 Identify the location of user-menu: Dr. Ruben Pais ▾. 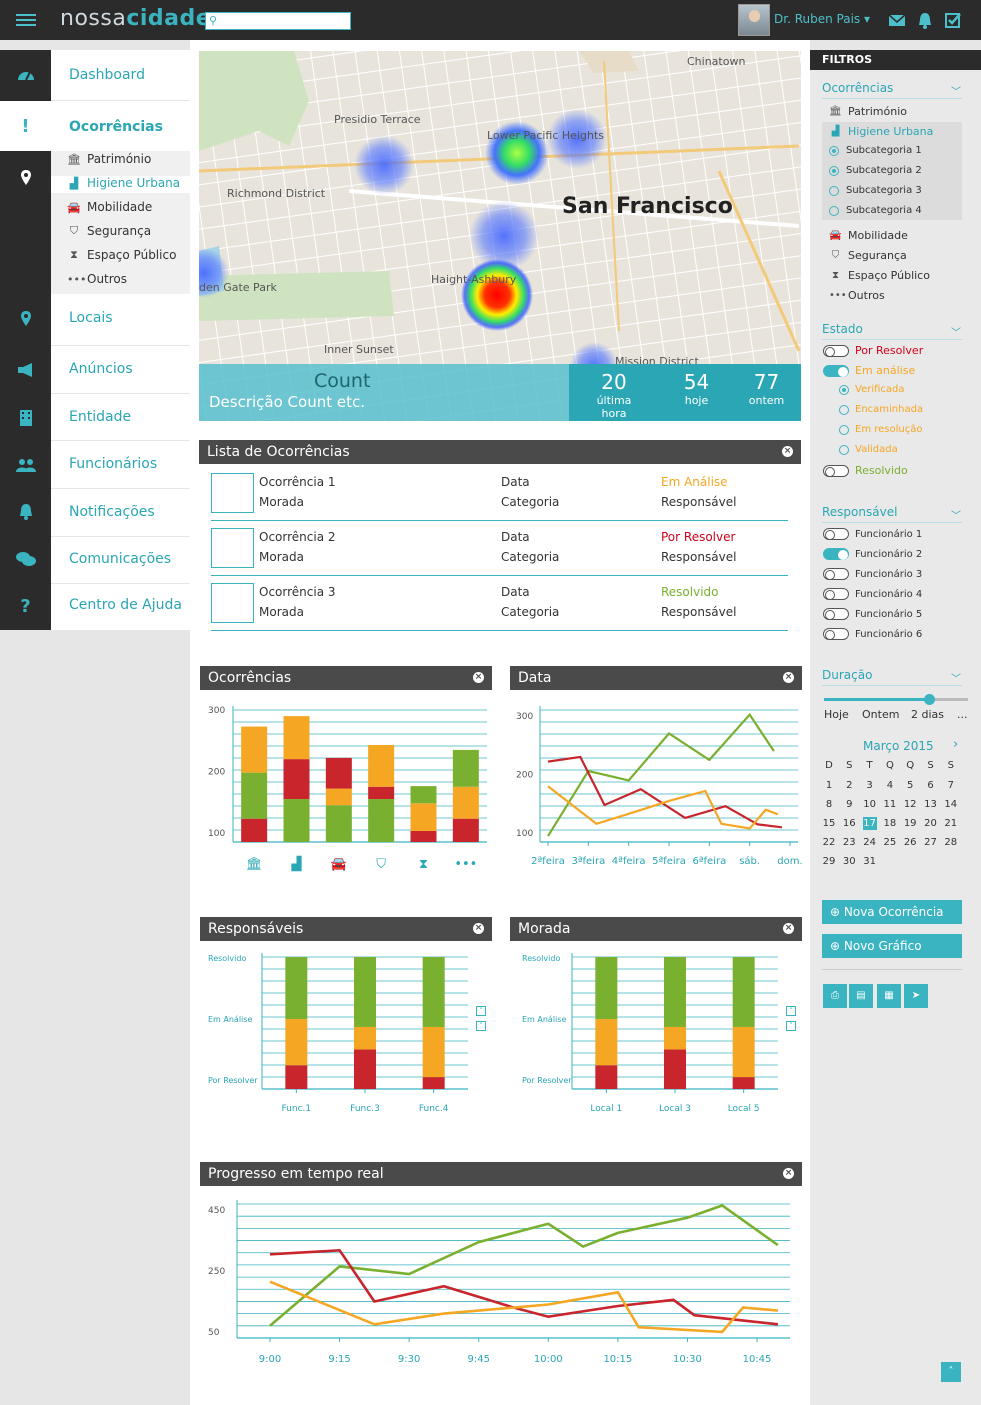
(822, 19).